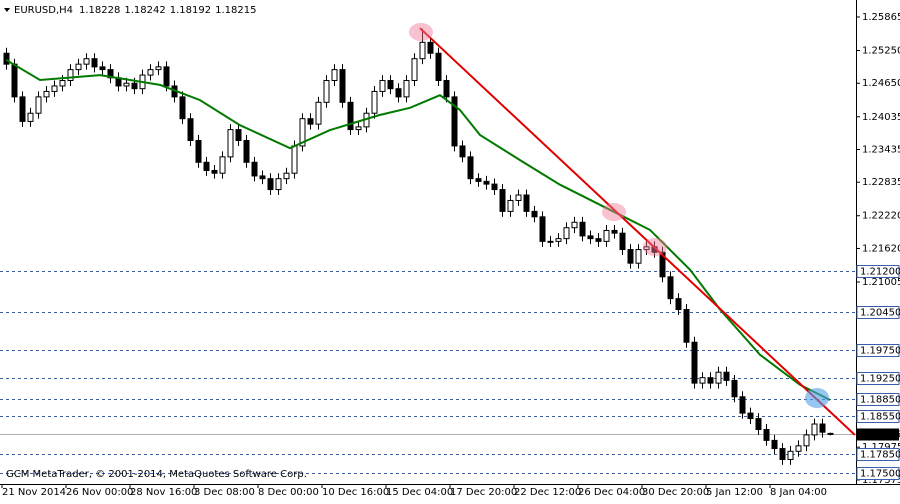 The width and height of the screenshot is (900, 504). What do you see at coordinates (880, 455) in the screenshot?
I see `level-label: 1.17850` at bounding box center [880, 455].